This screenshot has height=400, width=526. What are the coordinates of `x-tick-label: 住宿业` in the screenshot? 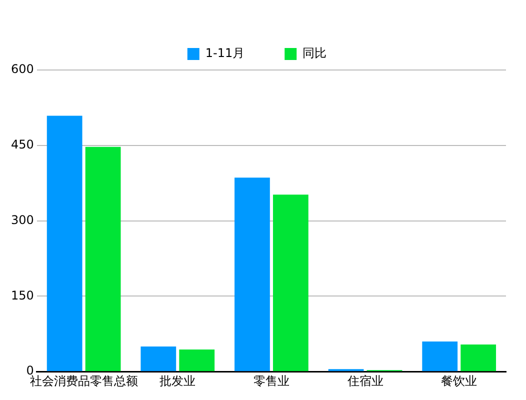 It's located at (365, 381).